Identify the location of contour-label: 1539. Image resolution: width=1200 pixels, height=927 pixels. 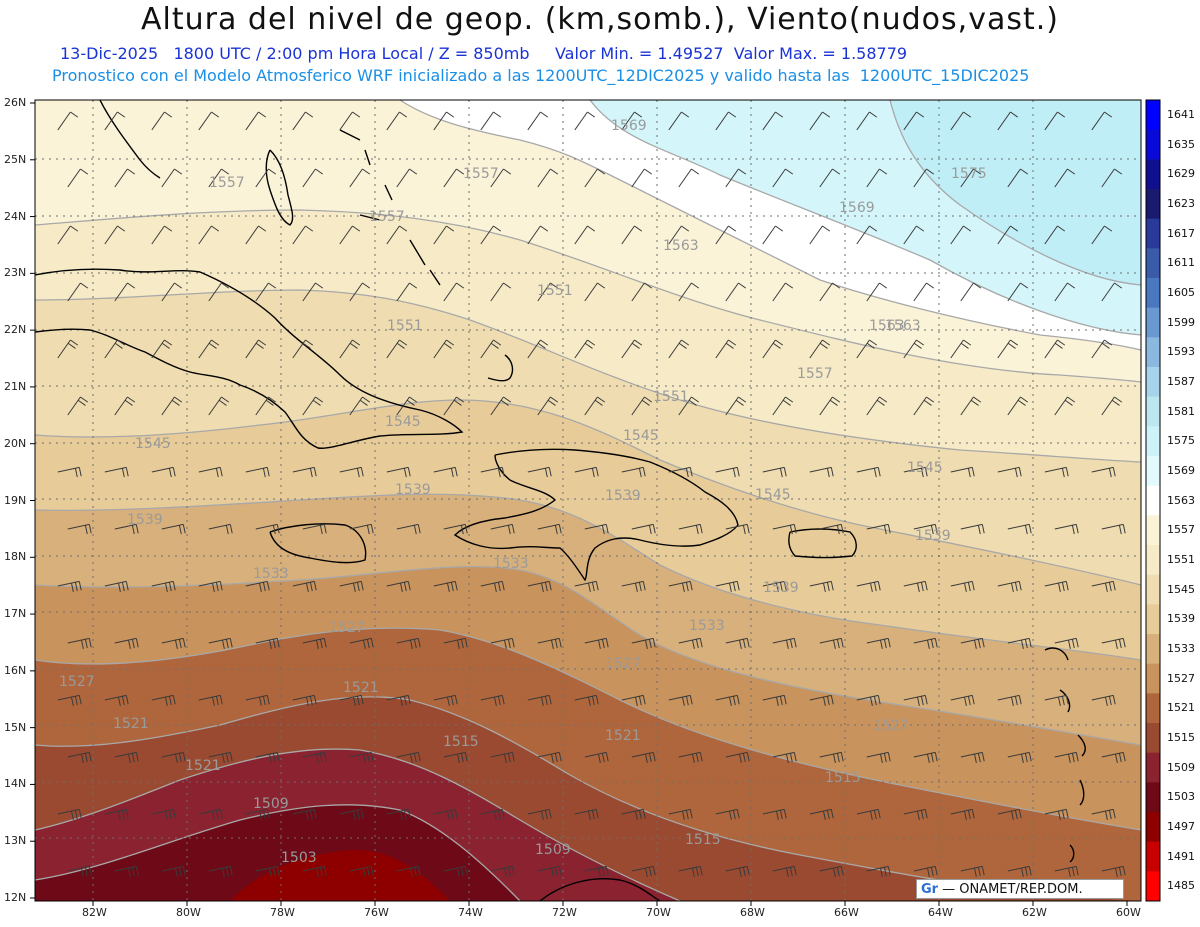
(413, 490).